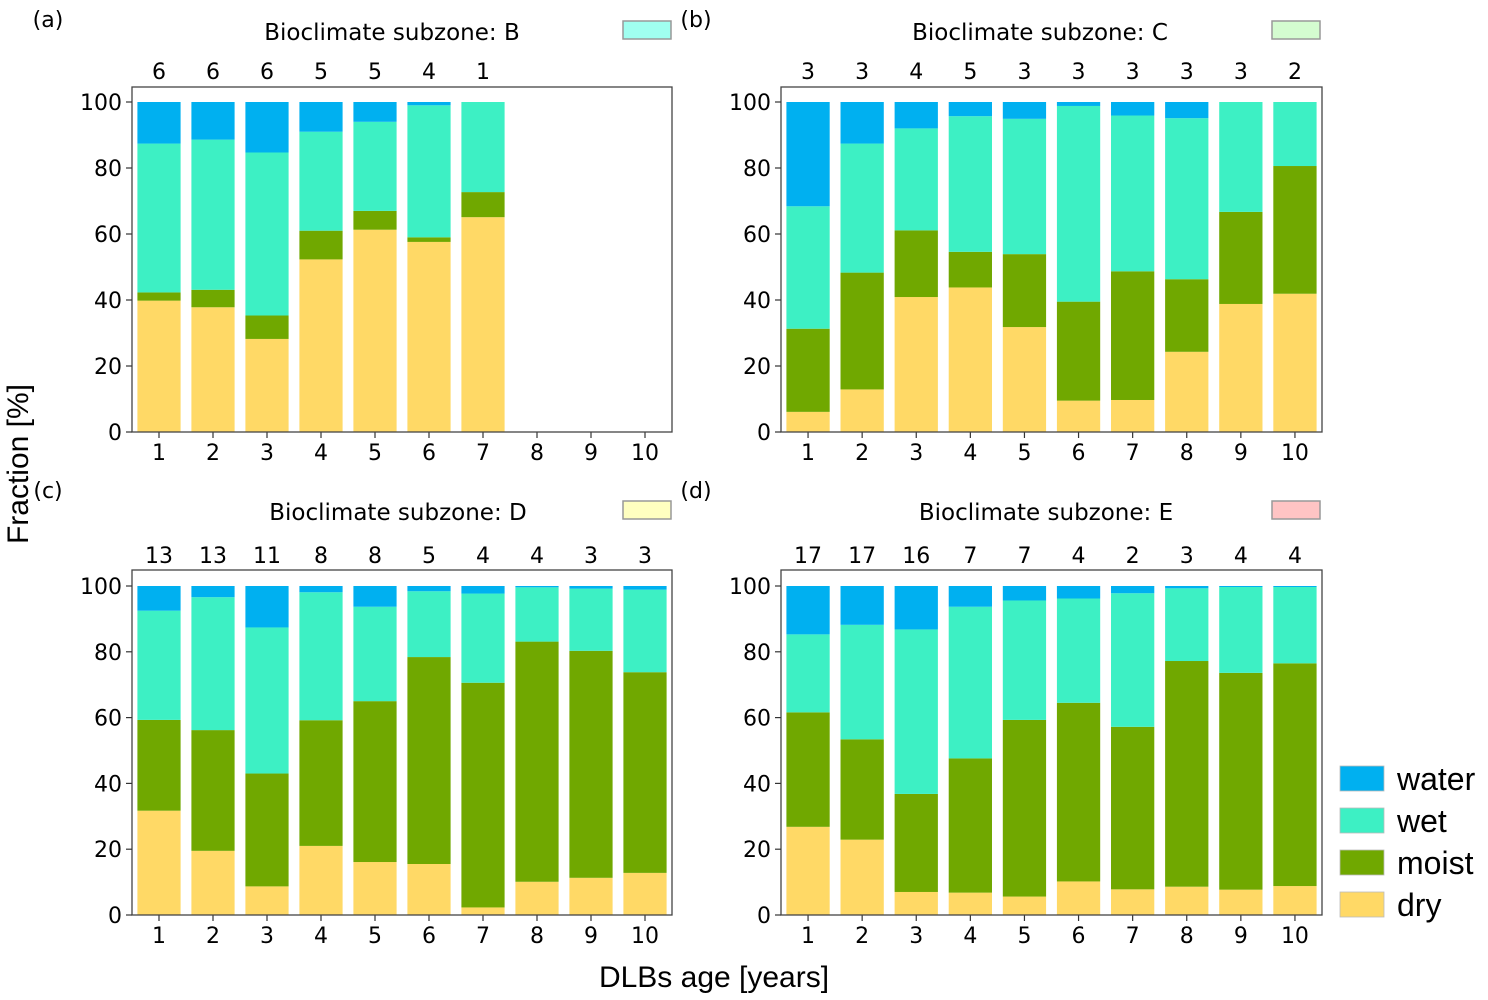 The width and height of the screenshot is (1488, 1000). I want to click on sample-count-label: 1, so click(483, 72).